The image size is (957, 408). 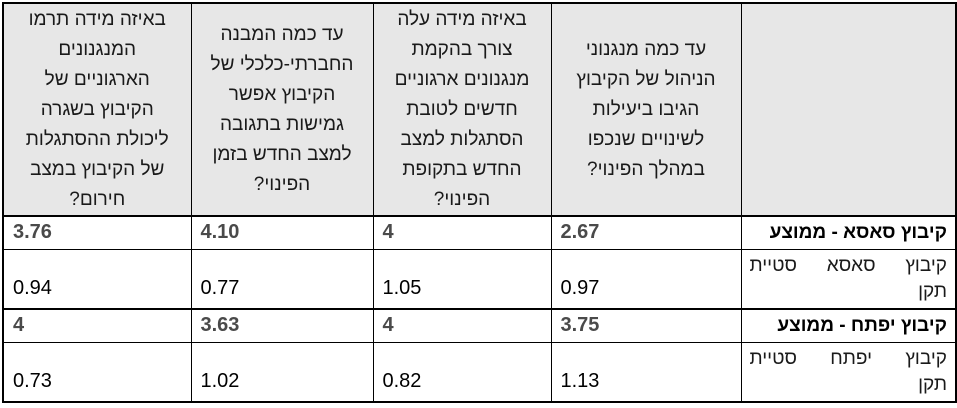 I want to click on row-label-yiftach-mean: קיבוץ יפתח - ממוצע, so click(x=848, y=325).